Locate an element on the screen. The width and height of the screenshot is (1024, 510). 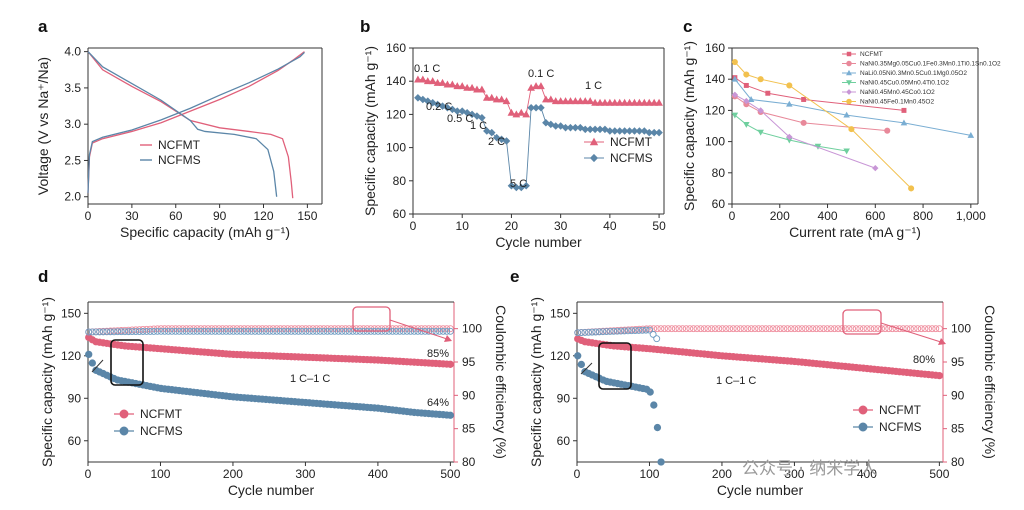
x-tick-label: 0 is located at coordinates (88, 474).